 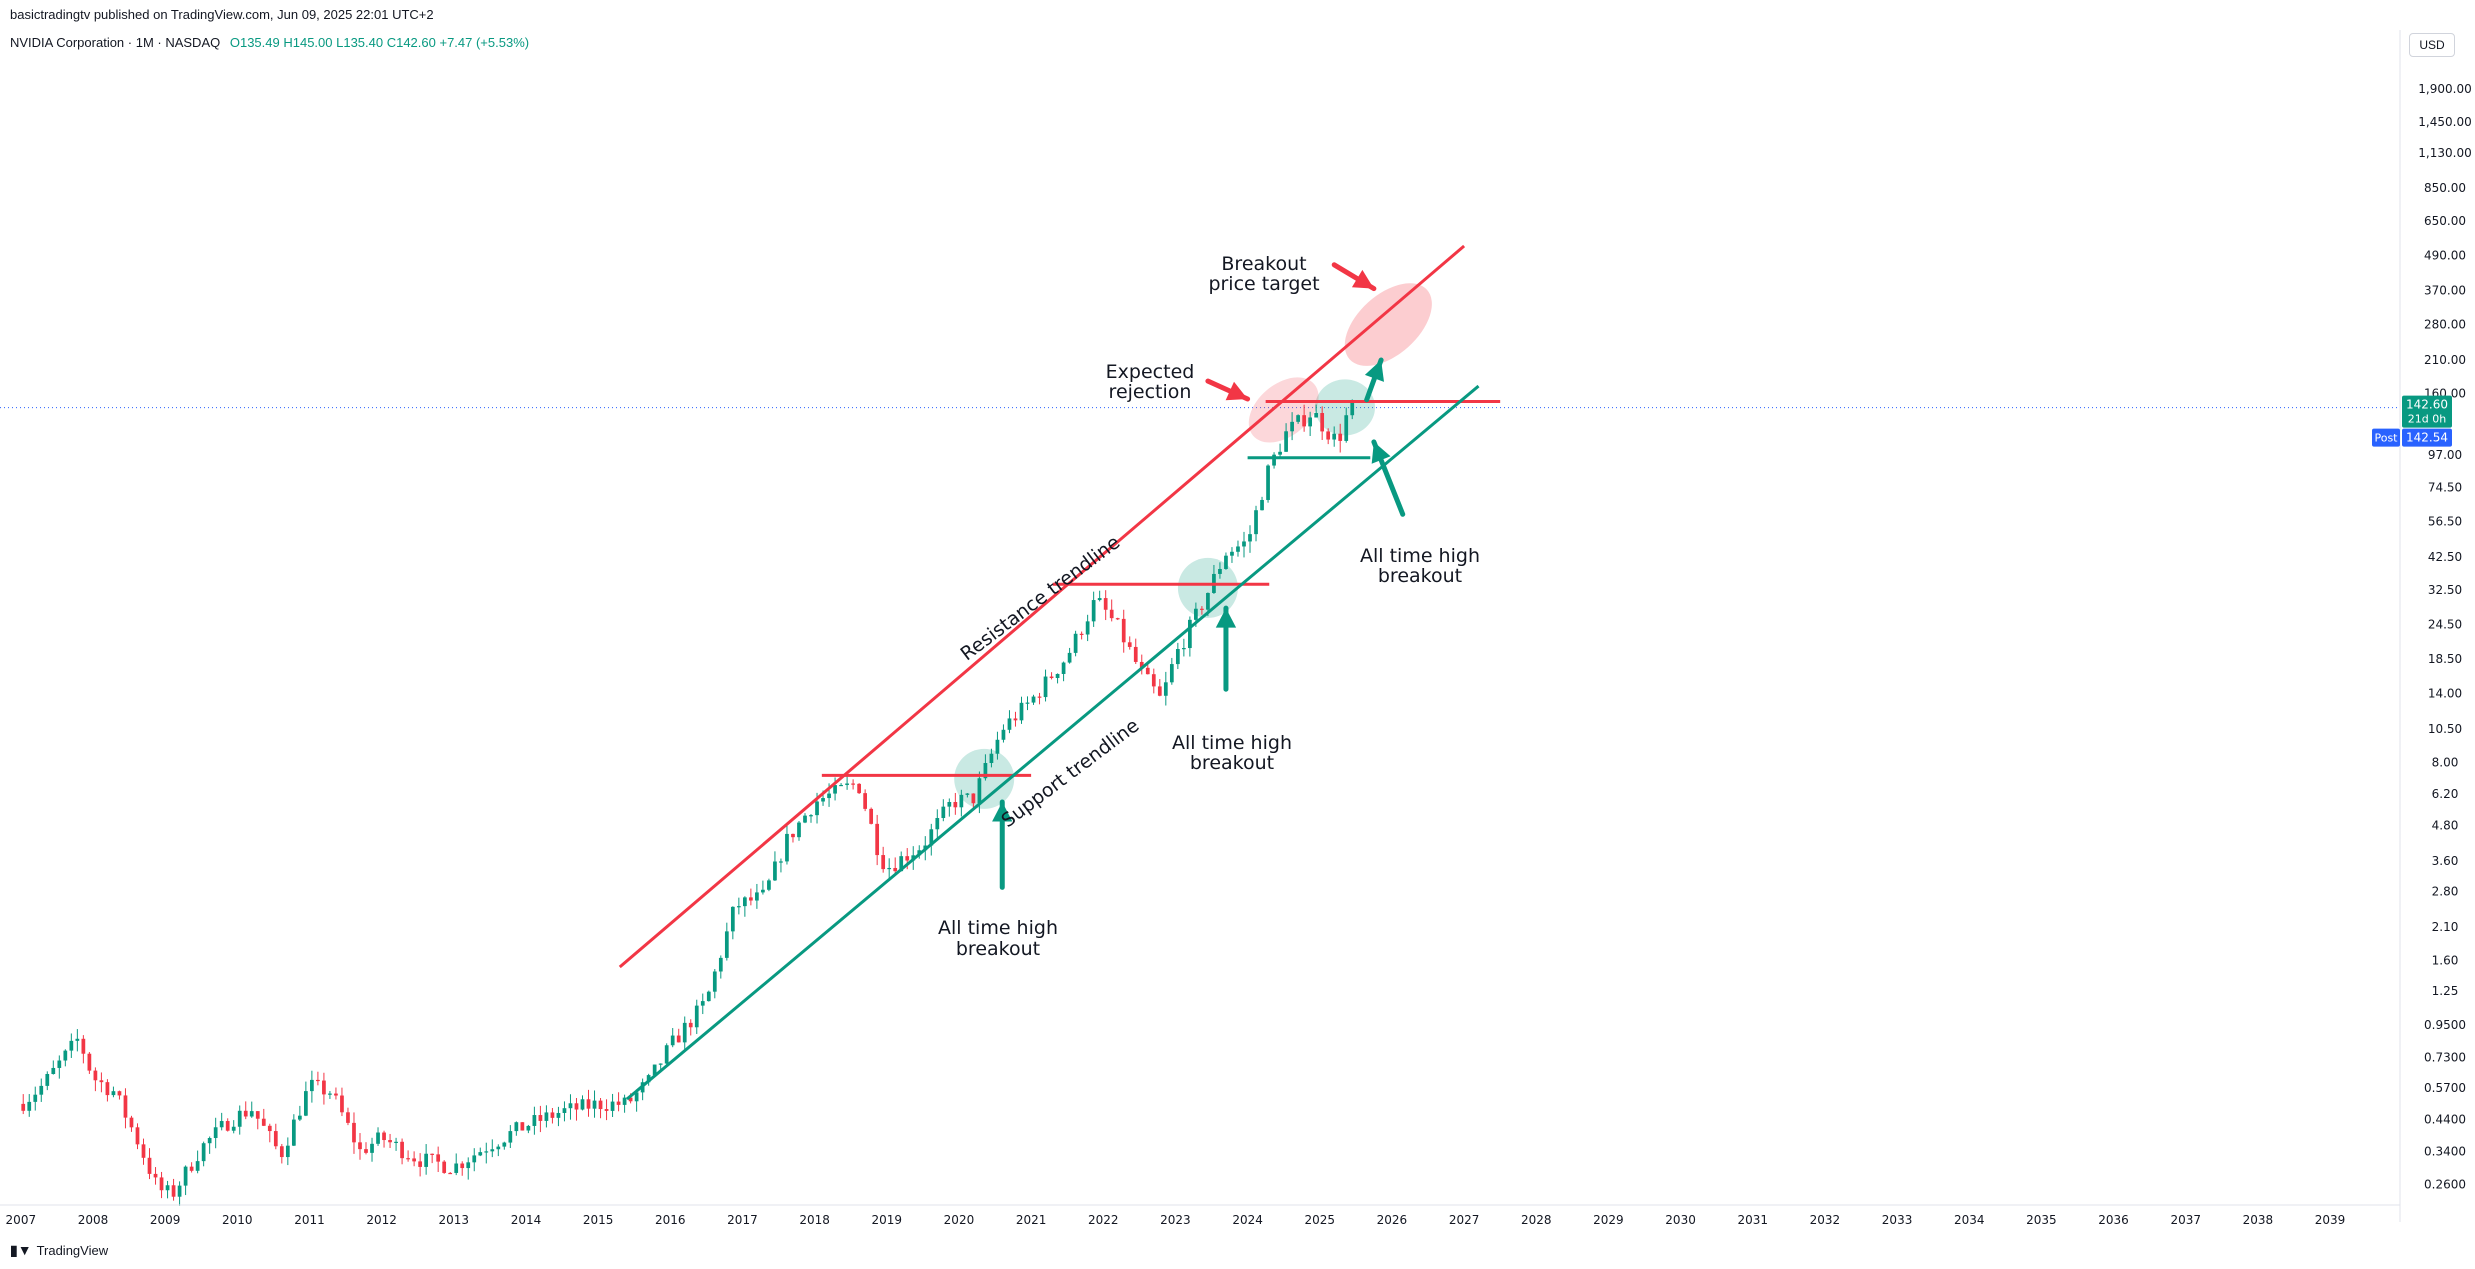 What do you see at coordinates (2432, 45) in the screenshot?
I see `currency-button: USD` at bounding box center [2432, 45].